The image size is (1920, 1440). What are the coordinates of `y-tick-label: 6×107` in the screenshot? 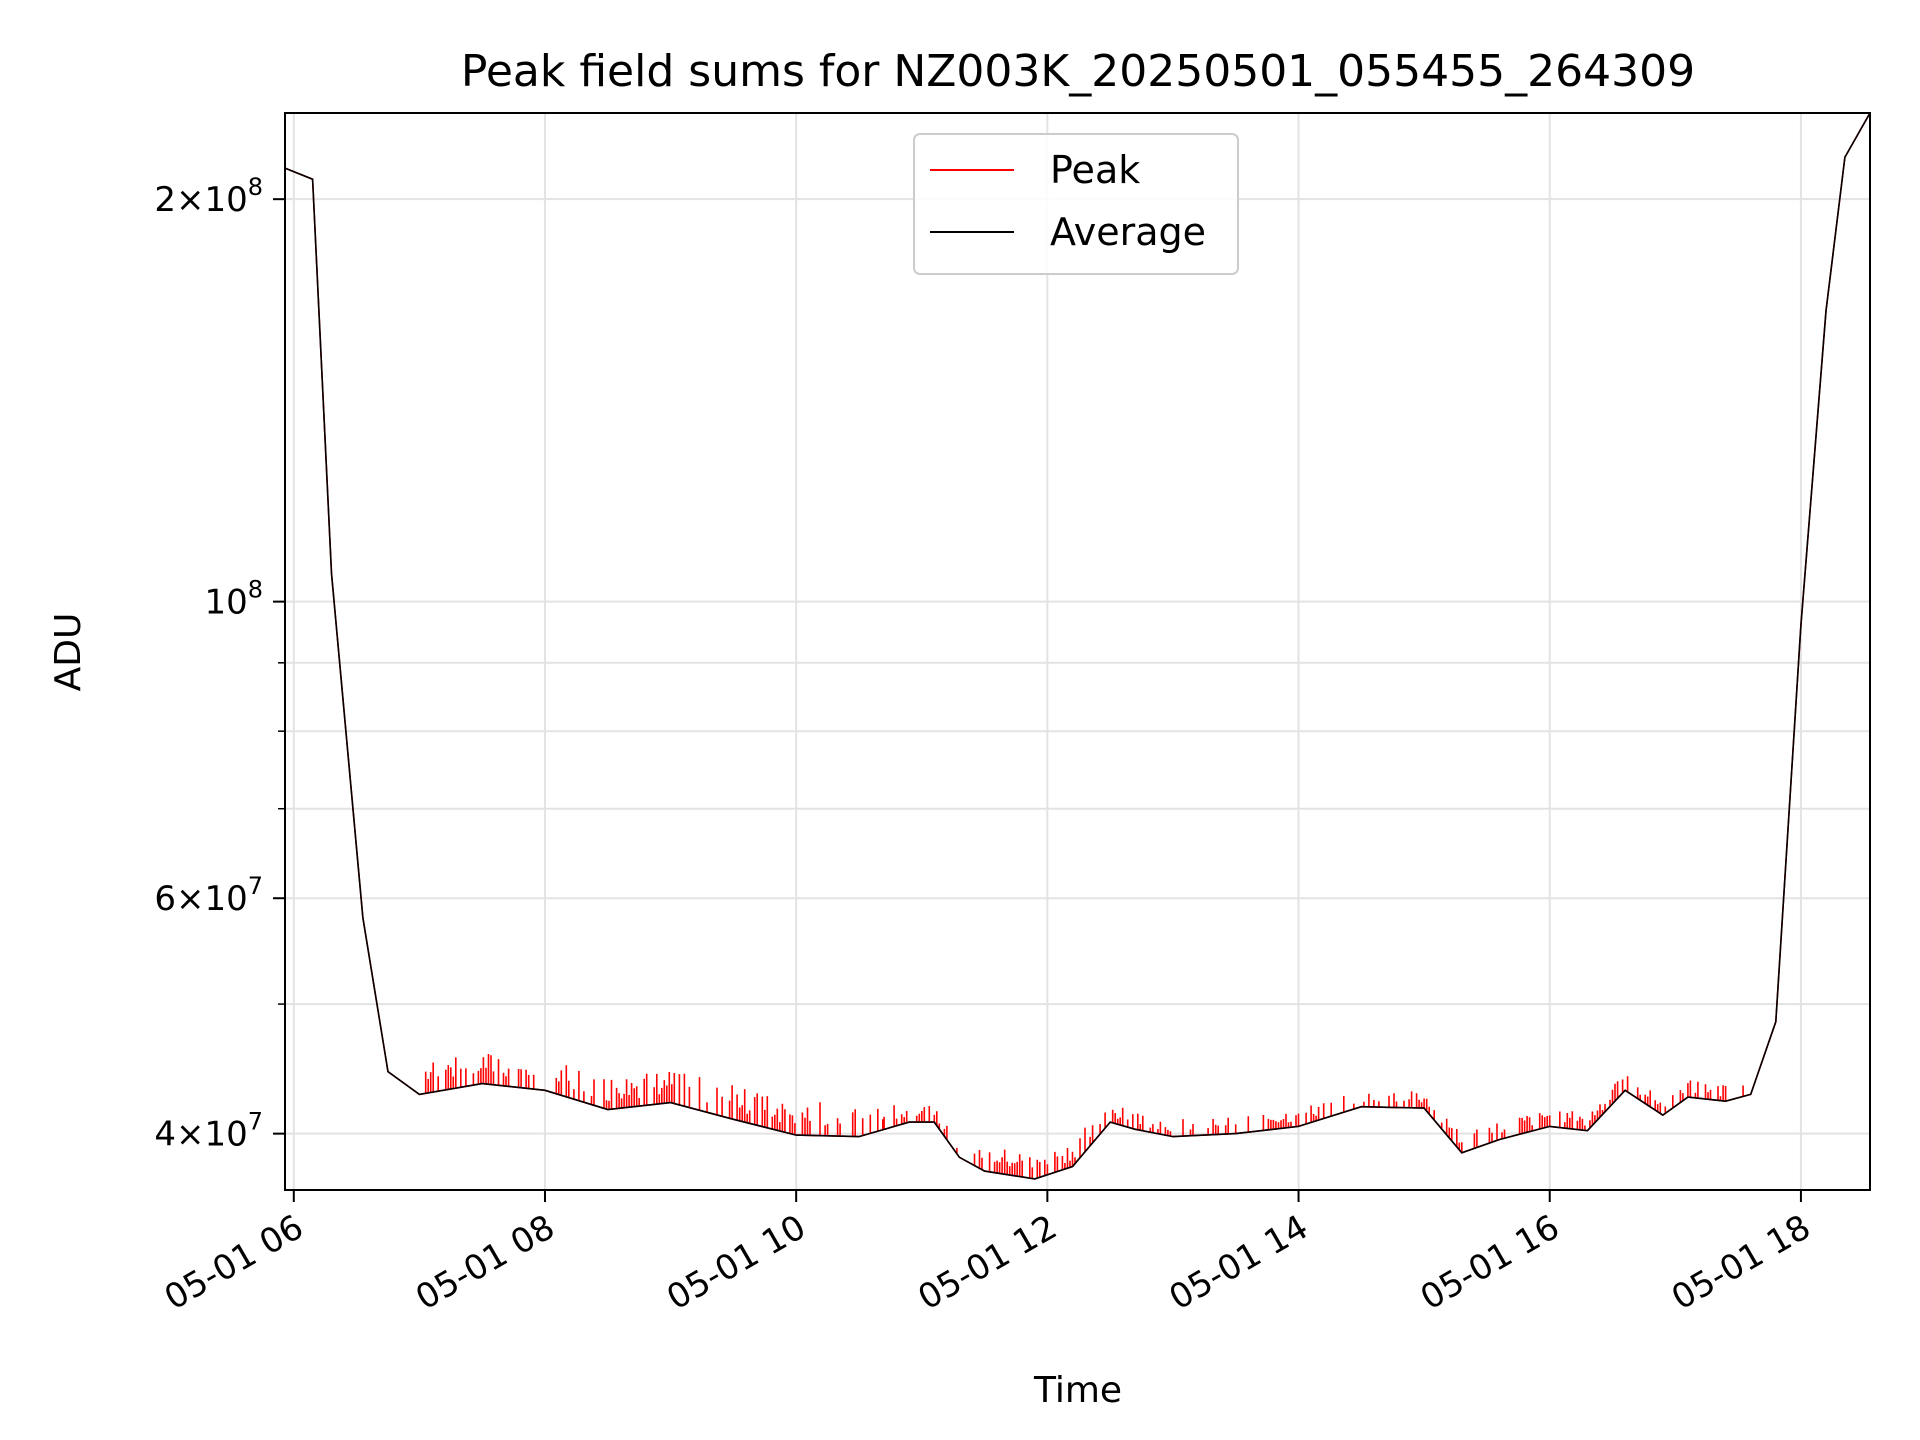 It's located at (208, 895).